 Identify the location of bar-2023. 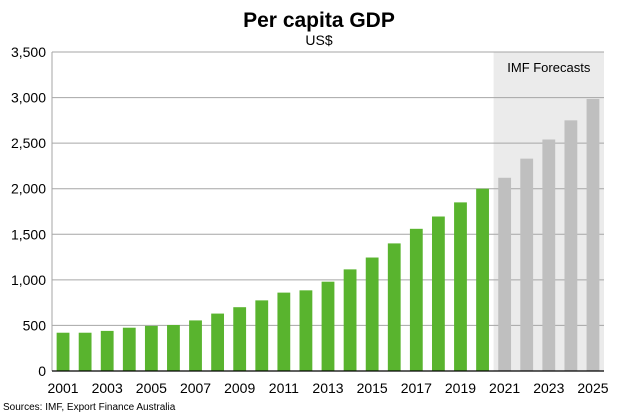
(549, 255).